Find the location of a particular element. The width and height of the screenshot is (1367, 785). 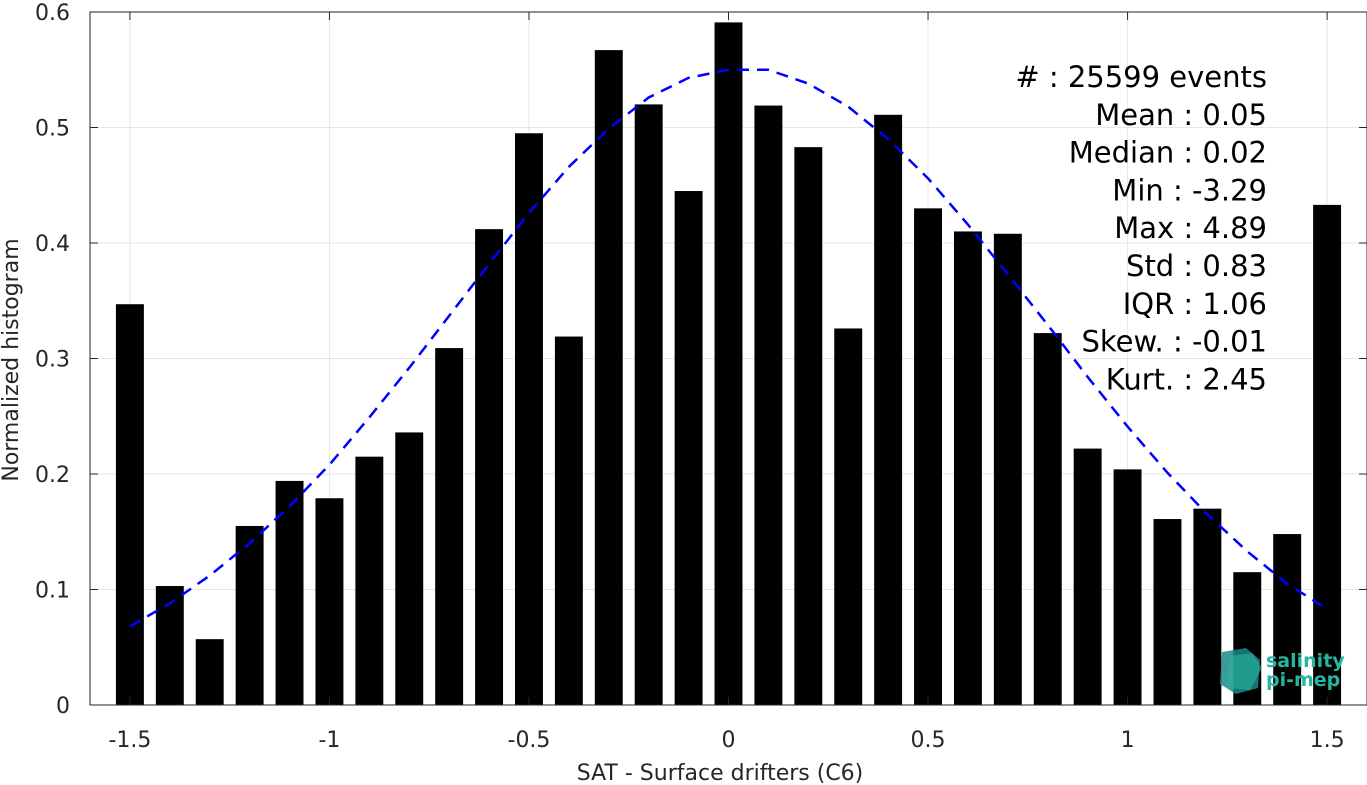

y-tick-label: 0.6 is located at coordinates (52, 13).